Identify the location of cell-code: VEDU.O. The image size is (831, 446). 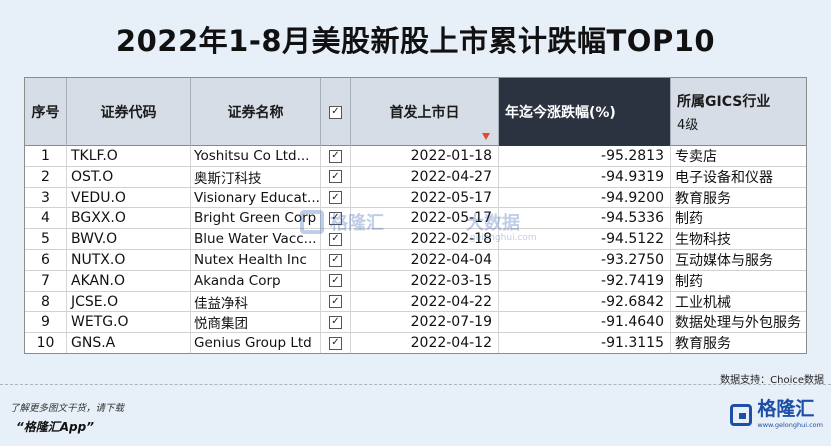
(129, 197).